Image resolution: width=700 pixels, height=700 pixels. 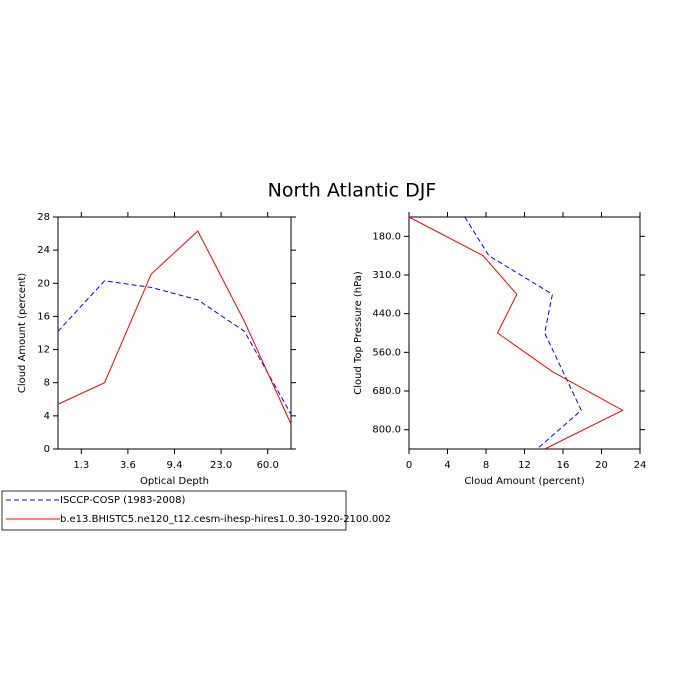 What do you see at coordinates (174, 510) in the screenshot?
I see `legend-box` at bounding box center [174, 510].